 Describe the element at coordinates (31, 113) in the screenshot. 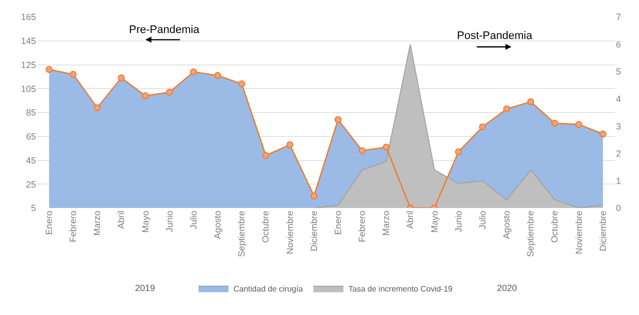

I see `y-tick-label: 85` at that location.